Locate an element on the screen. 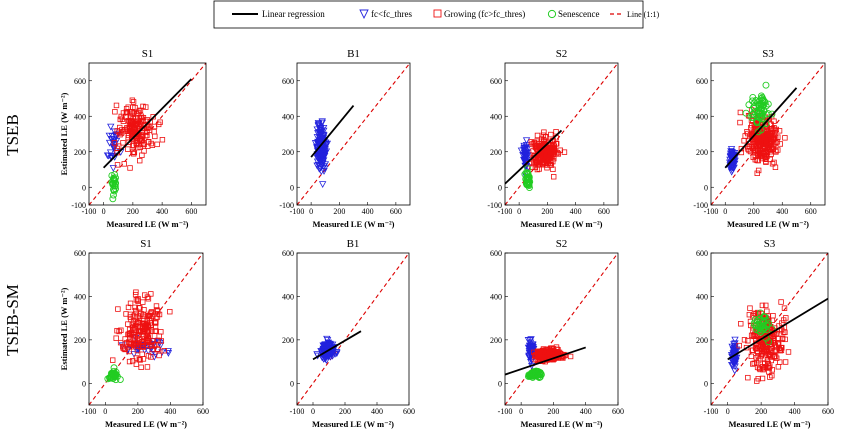  legend-growing-marker is located at coordinates (437, 13).